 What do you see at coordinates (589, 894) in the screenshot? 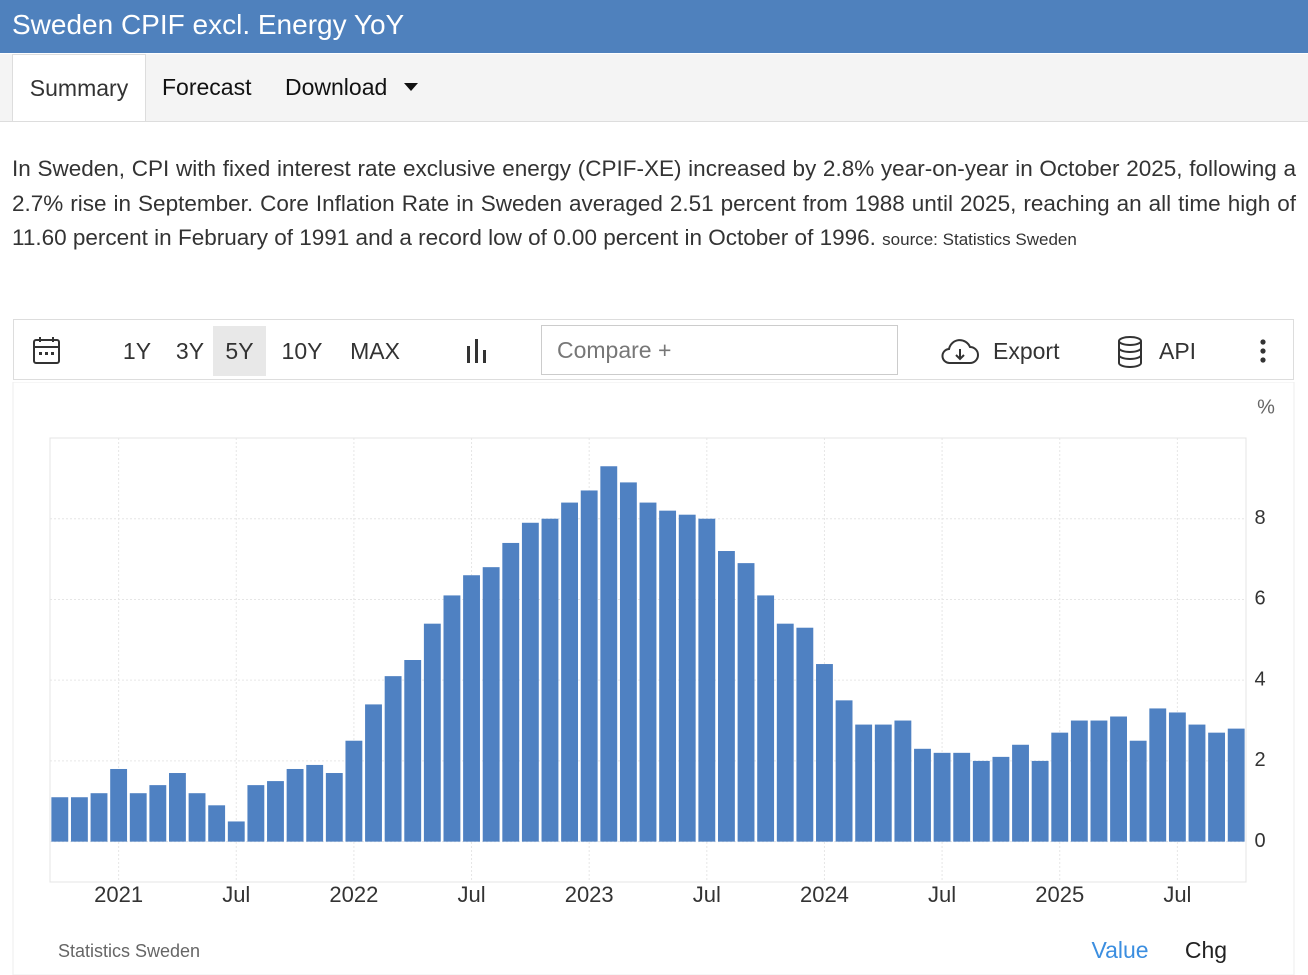
I see `x-tick-label: 2023` at bounding box center [589, 894].